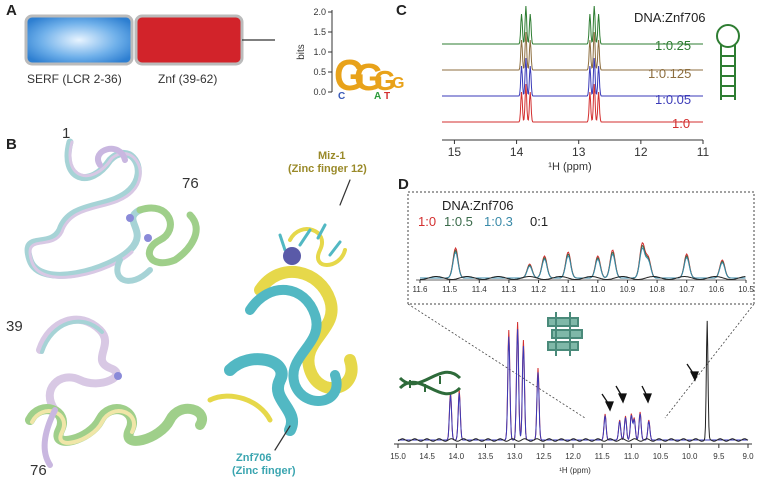 Image resolution: width=761 pixels, height=486 pixels. Describe the element at coordinates (480, 289) in the screenshot. I see `inset-tick-label: 11.4` at that location.